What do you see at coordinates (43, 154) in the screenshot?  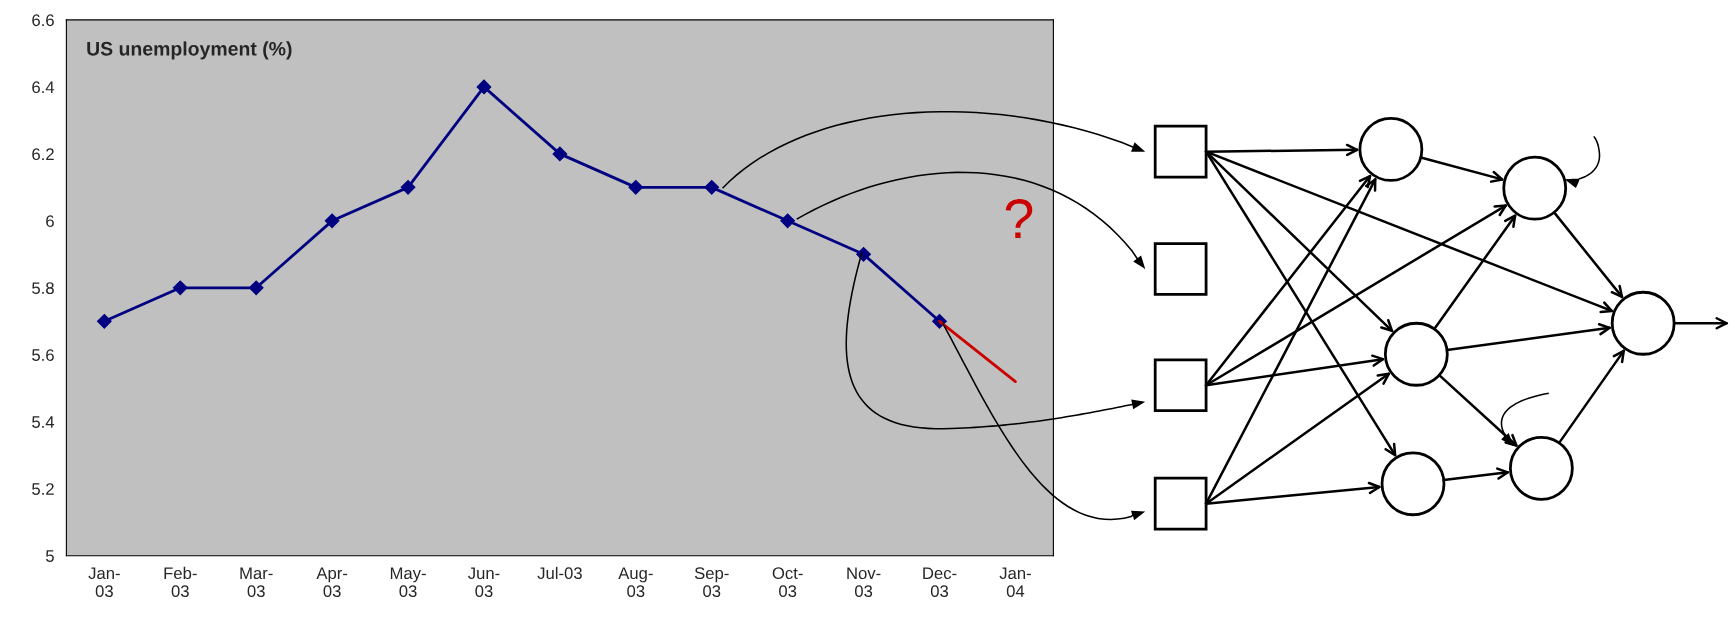 I see `y-tick-label: 6.2` at bounding box center [43, 154].